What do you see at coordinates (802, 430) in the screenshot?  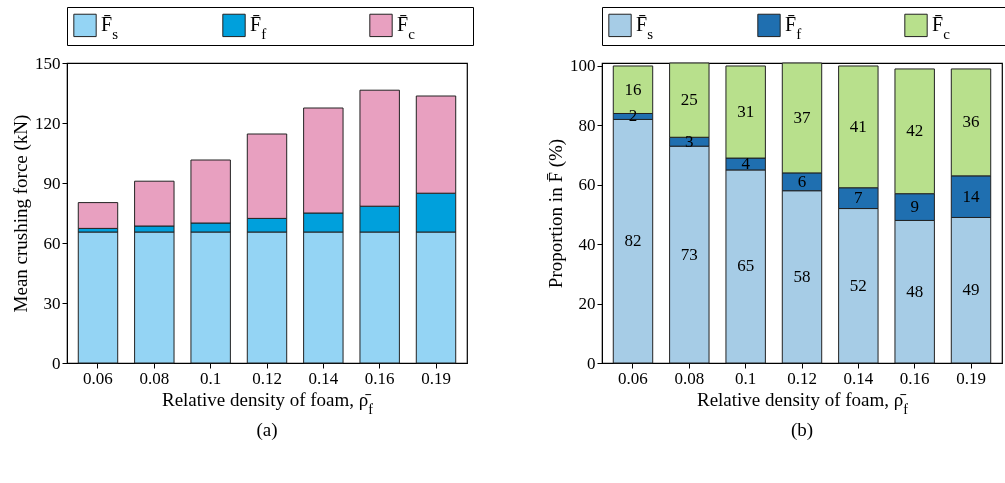 I see `text: (b)` at bounding box center [802, 430].